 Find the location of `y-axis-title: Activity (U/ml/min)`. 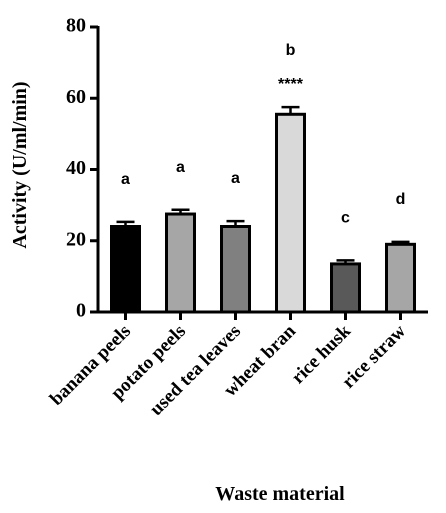

y-axis-title: Activity (U/ml/min) is located at coordinates (20, 164).